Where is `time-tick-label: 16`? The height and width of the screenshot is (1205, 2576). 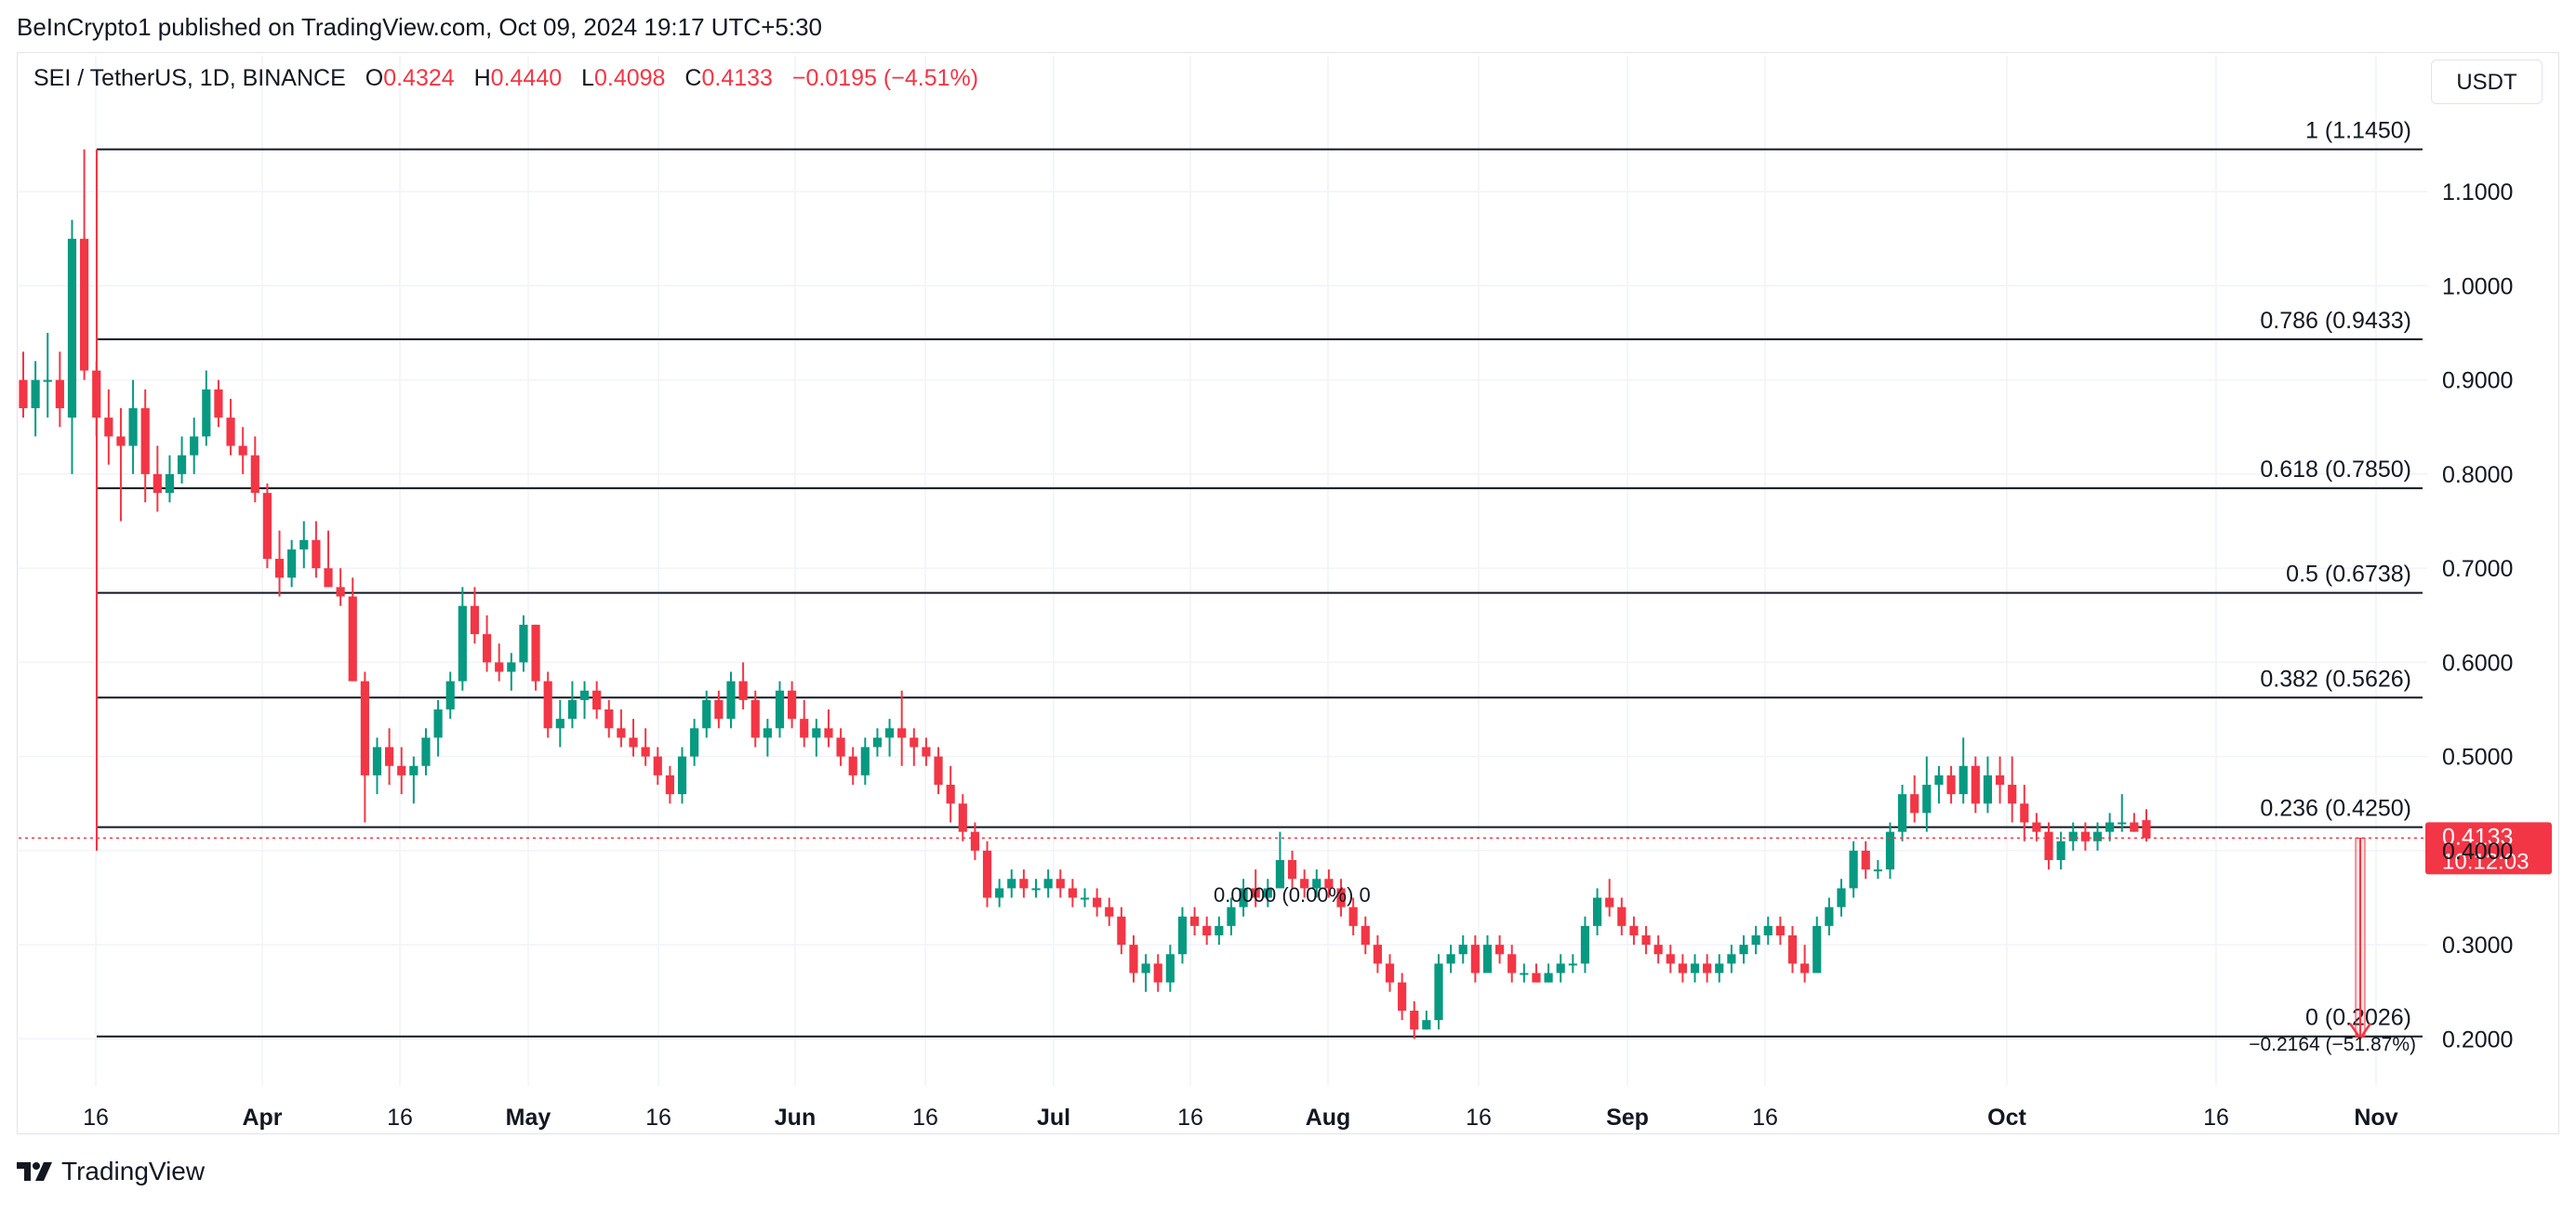
time-tick-label: 16 is located at coordinates (96, 1118).